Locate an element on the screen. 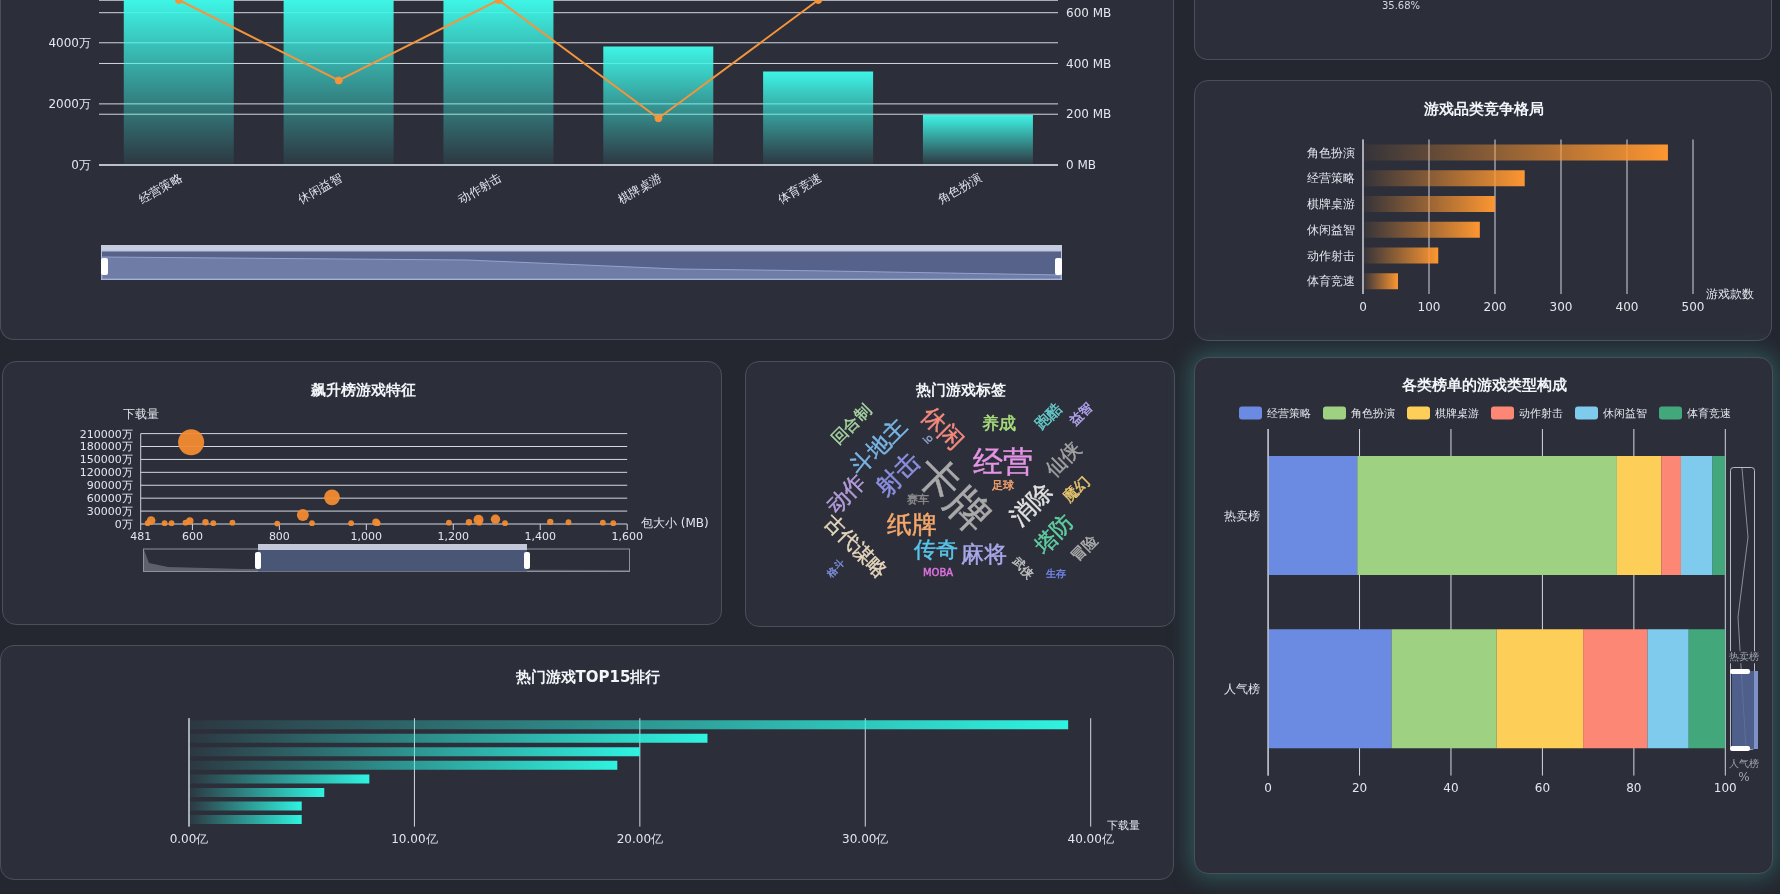  chart-title: 游戏品类竞争格局 is located at coordinates (1484, 109).